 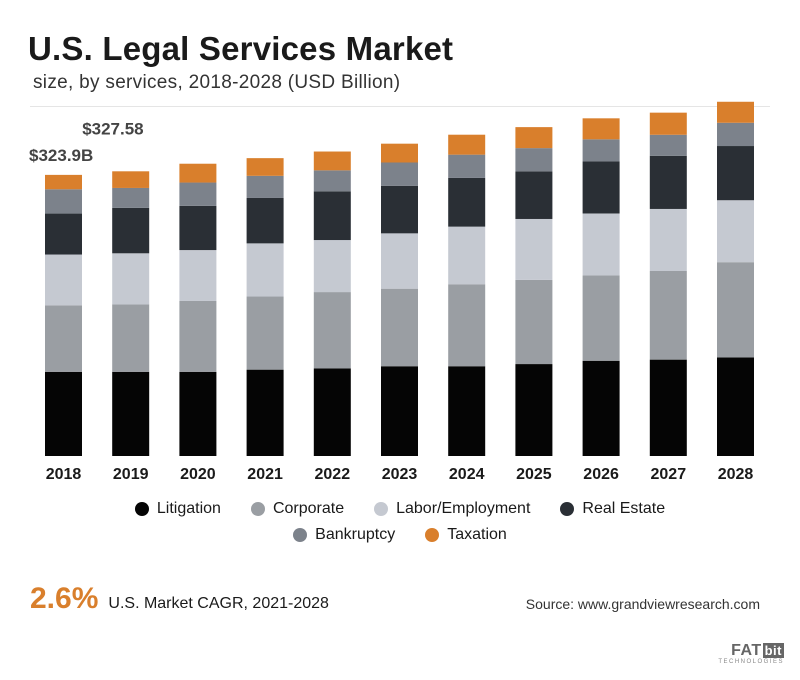 What do you see at coordinates (773, 650) in the screenshot?
I see `logo-bit-text: bit` at bounding box center [773, 650].